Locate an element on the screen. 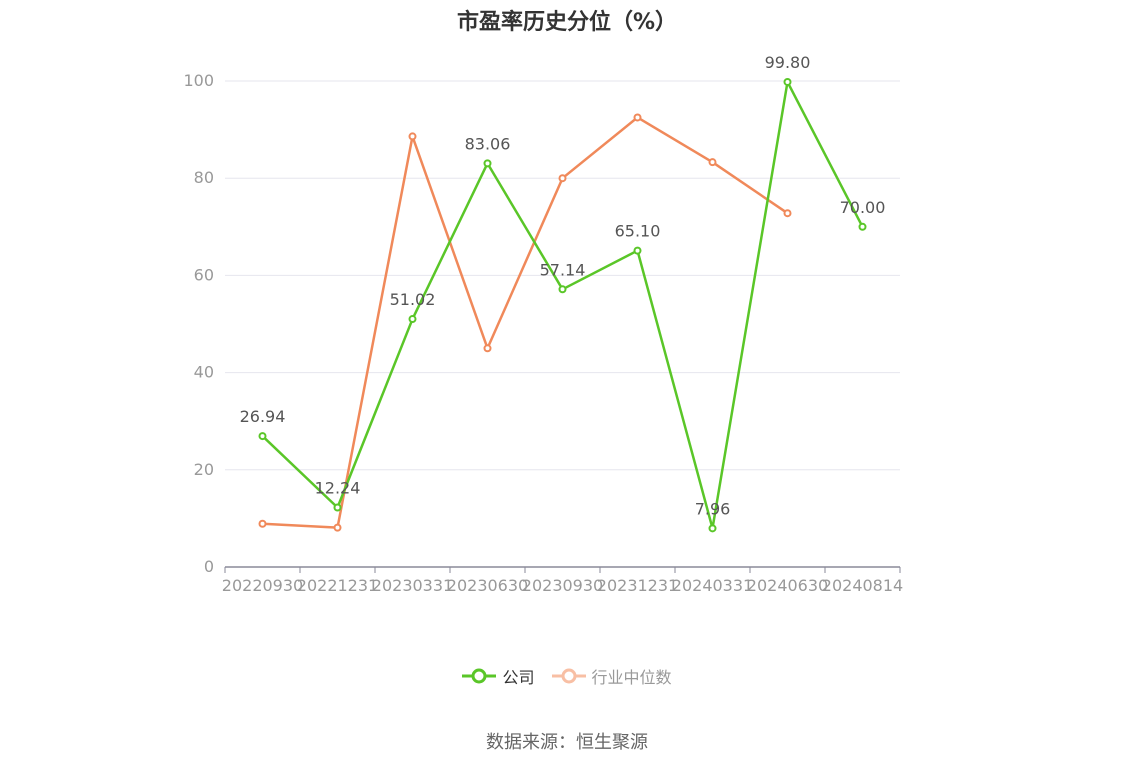  data-label: 12.24 is located at coordinates (338, 488).